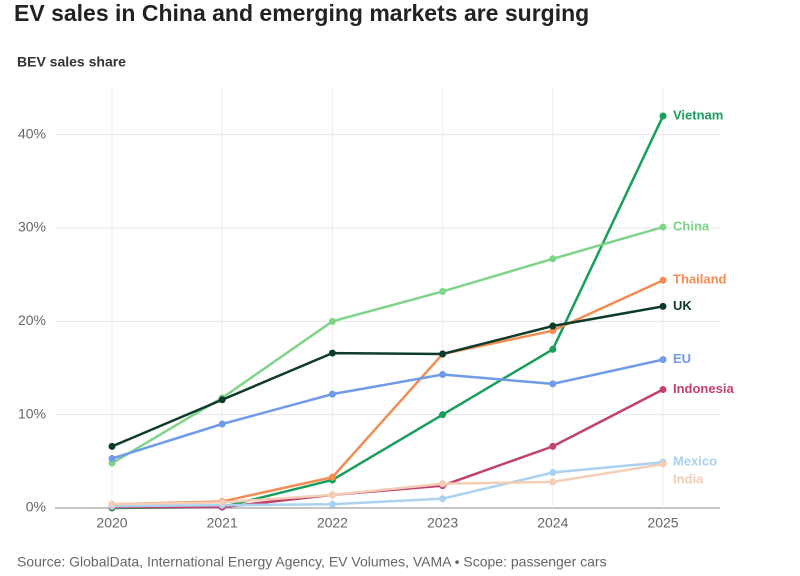  Describe the element at coordinates (32, 413) in the screenshot. I see `y-tick-label: 10%` at that location.